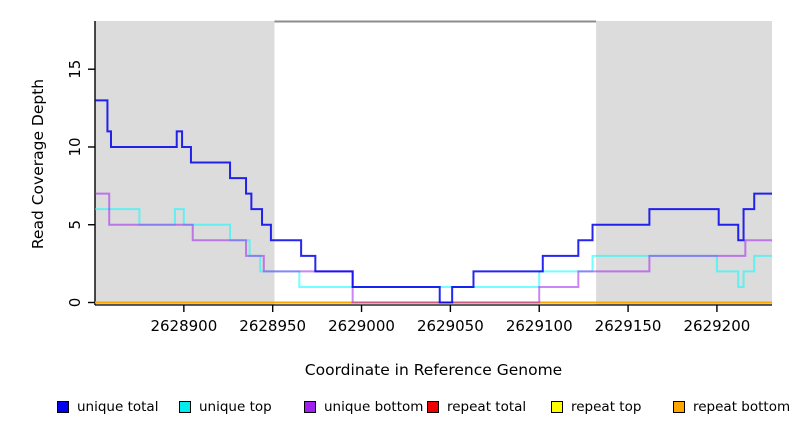  I want to click on x-tick-label: 2628900, so click(183, 326).